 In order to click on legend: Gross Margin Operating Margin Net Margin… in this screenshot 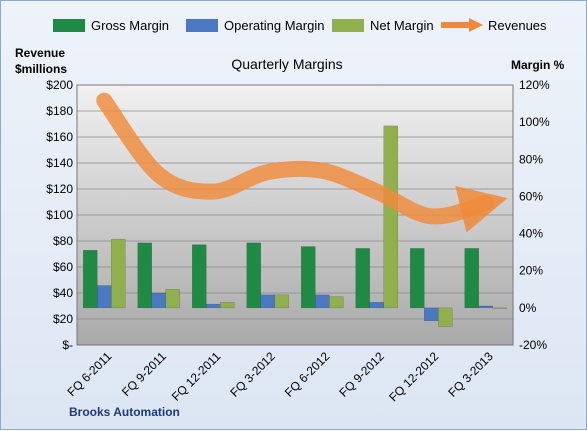, I will do `click(300, 25)`.